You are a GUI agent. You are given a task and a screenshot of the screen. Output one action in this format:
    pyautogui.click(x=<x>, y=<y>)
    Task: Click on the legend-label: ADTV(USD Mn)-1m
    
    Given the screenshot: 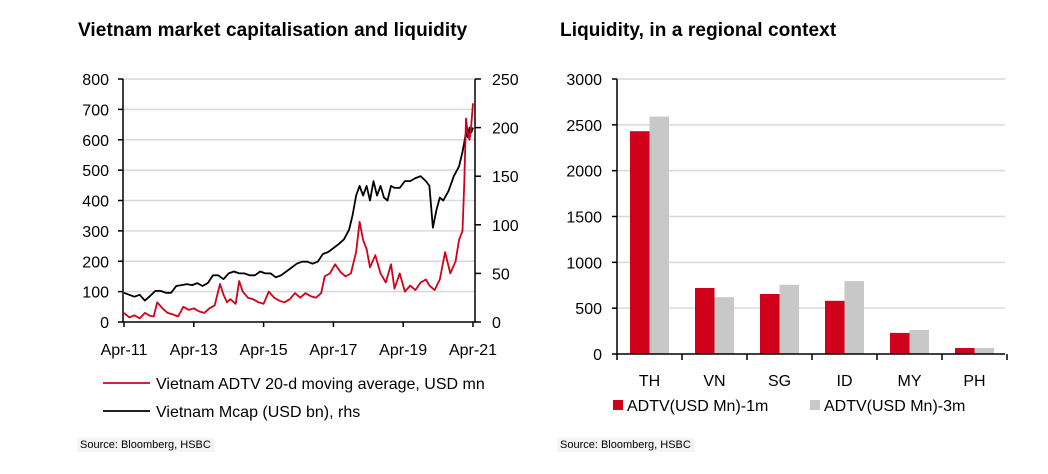 What is the action you would take?
    pyautogui.click(x=697, y=406)
    